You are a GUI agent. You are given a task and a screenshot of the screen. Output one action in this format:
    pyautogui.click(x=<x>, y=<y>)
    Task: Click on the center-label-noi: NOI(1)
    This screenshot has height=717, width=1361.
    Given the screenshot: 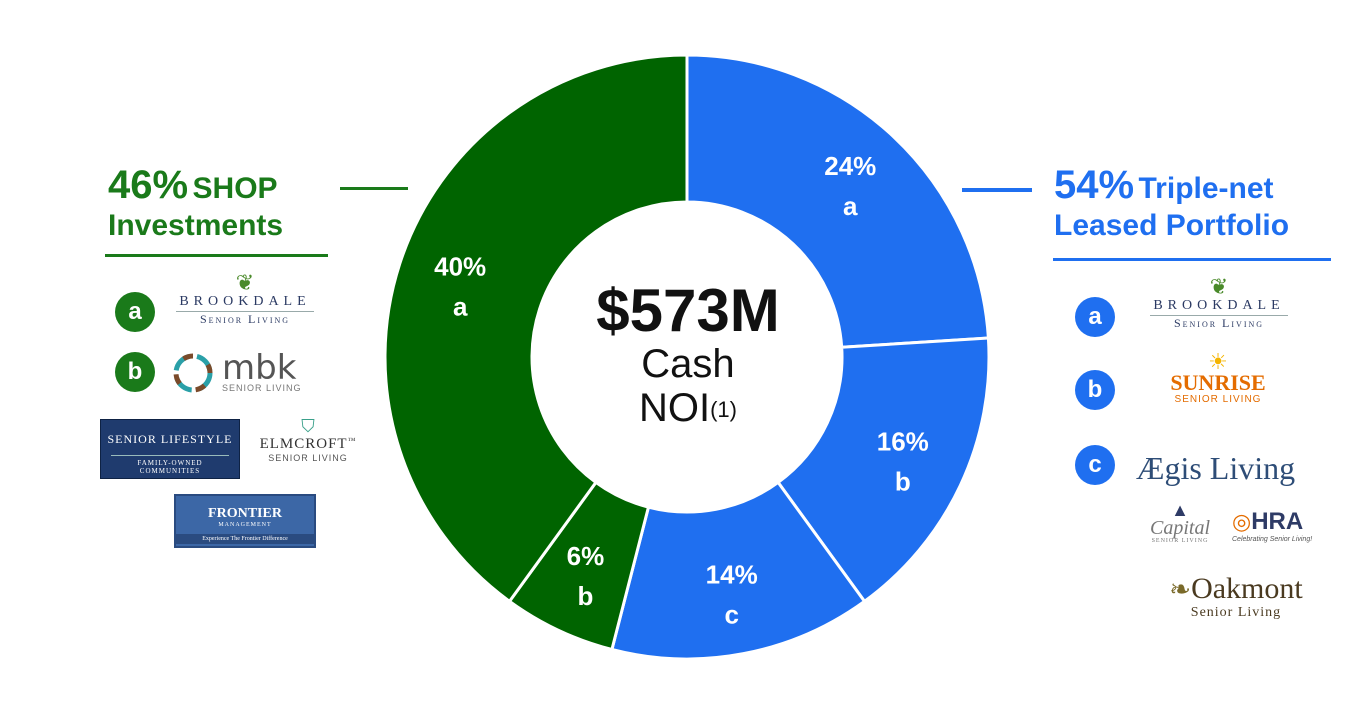 What is the action you would take?
    pyautogui.click(x=688, y=408)
    